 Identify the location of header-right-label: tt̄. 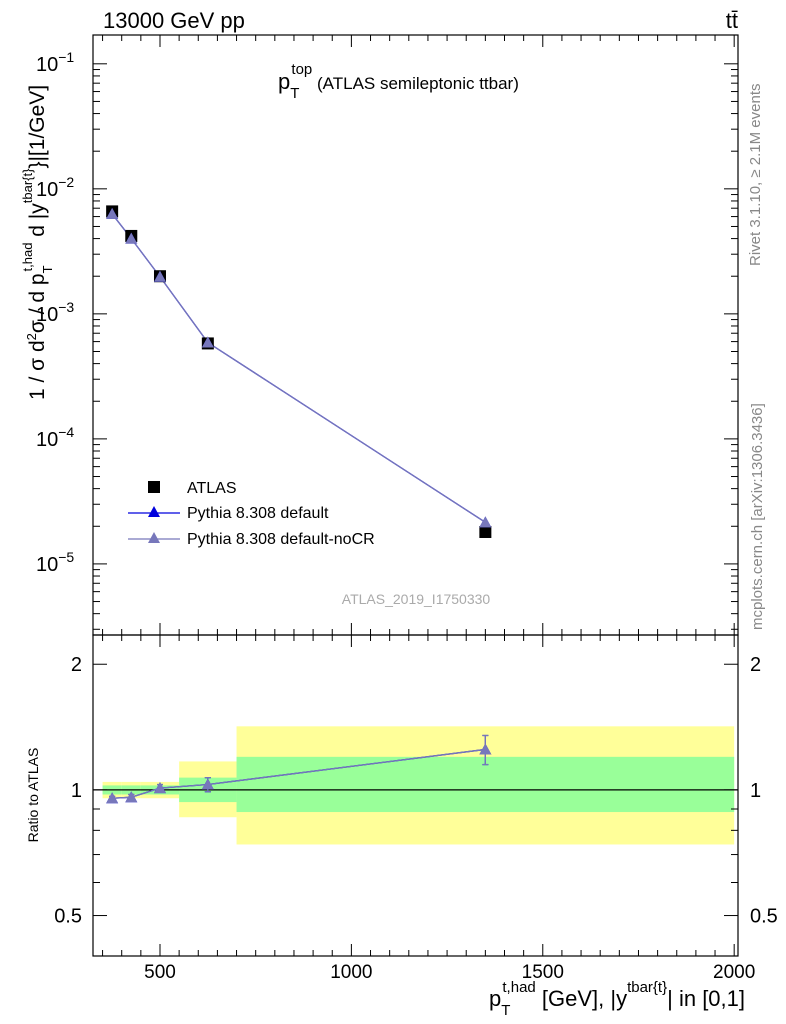
(732, 20).